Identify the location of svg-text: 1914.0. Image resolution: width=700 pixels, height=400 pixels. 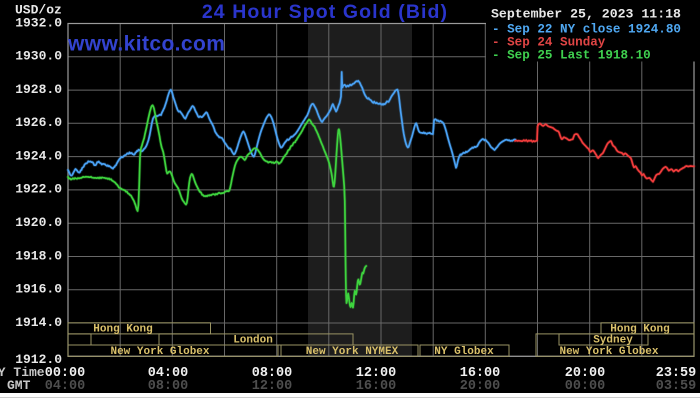
(38, 322).